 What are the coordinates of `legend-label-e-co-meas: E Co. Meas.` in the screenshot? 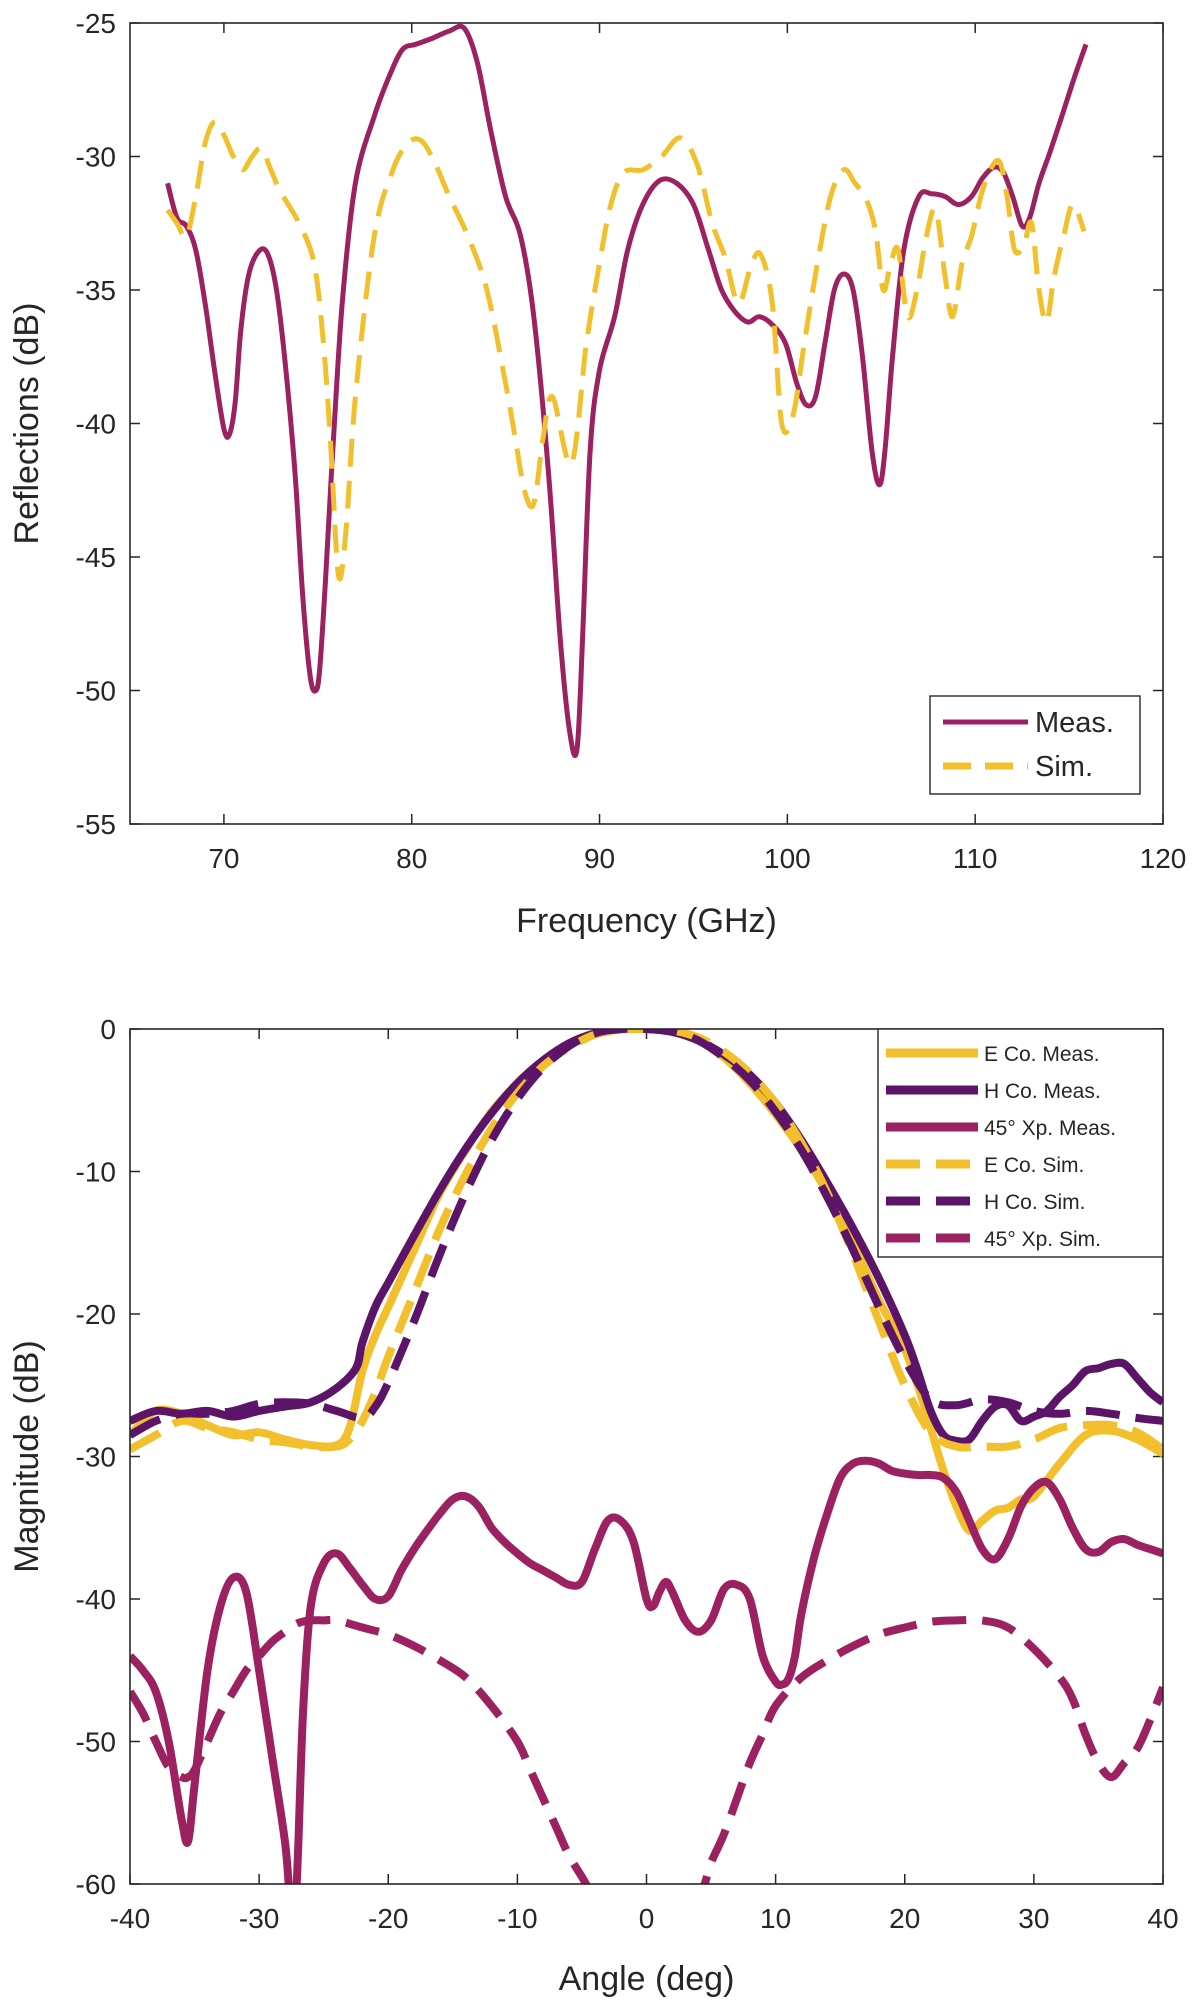 It's located at (1042, 1054).